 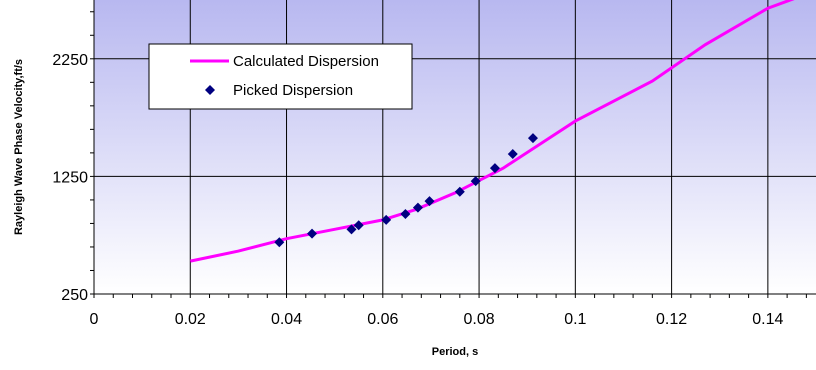 I want to click on x-axis-title: Period, s, so click(x=455, y=352).